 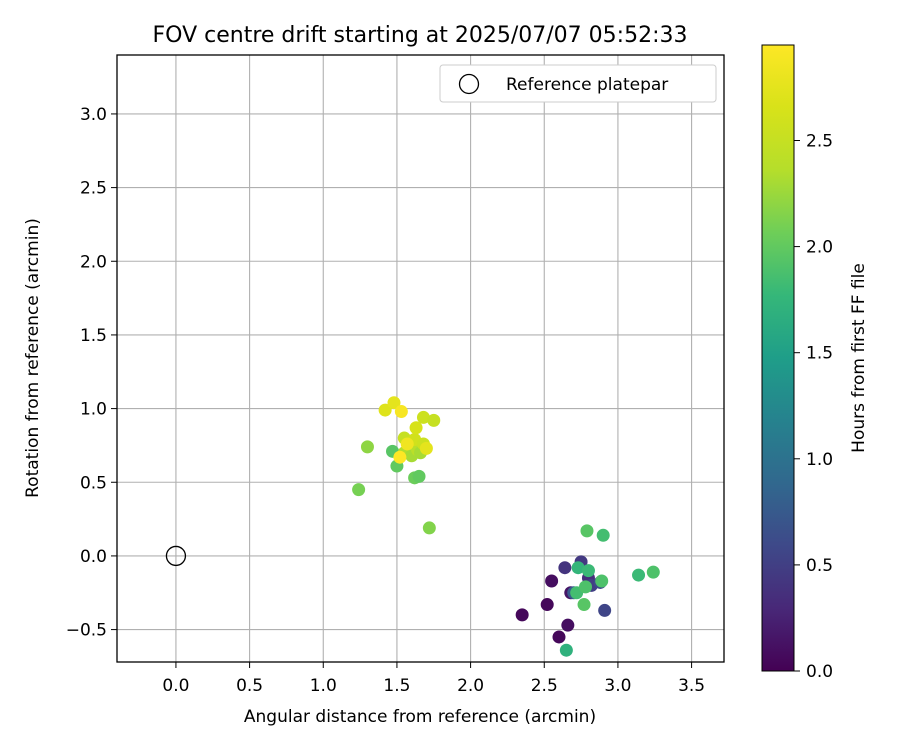 I want to click on y-tick-label: 2.5, so click(x=93, y=189).